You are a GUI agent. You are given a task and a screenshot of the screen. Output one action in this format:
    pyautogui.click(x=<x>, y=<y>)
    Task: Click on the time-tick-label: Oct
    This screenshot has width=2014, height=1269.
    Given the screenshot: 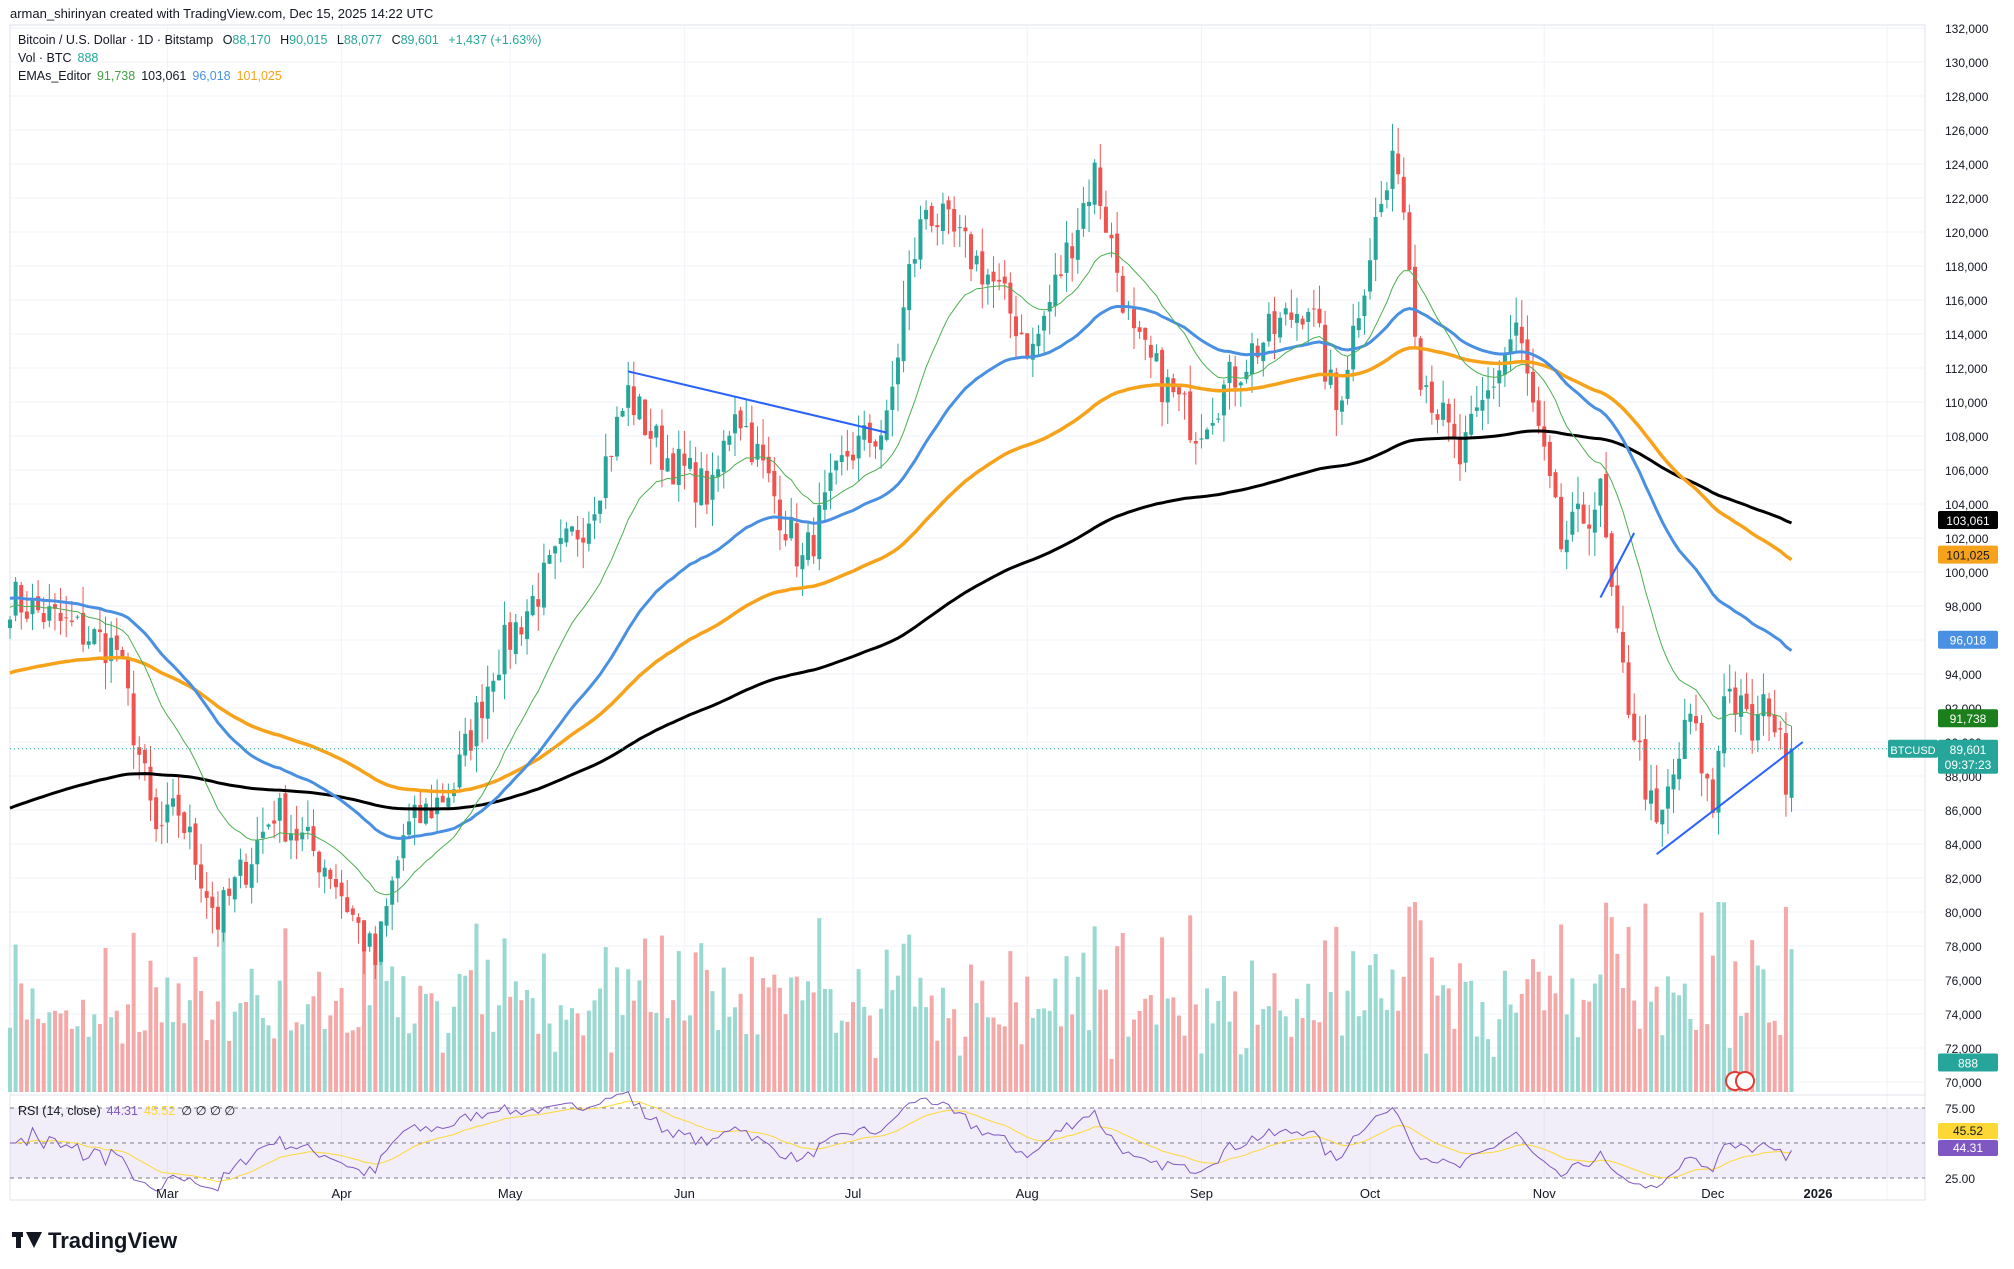 What is the action you would take?
    pyautogui.click(x=1370, y=1193)
    